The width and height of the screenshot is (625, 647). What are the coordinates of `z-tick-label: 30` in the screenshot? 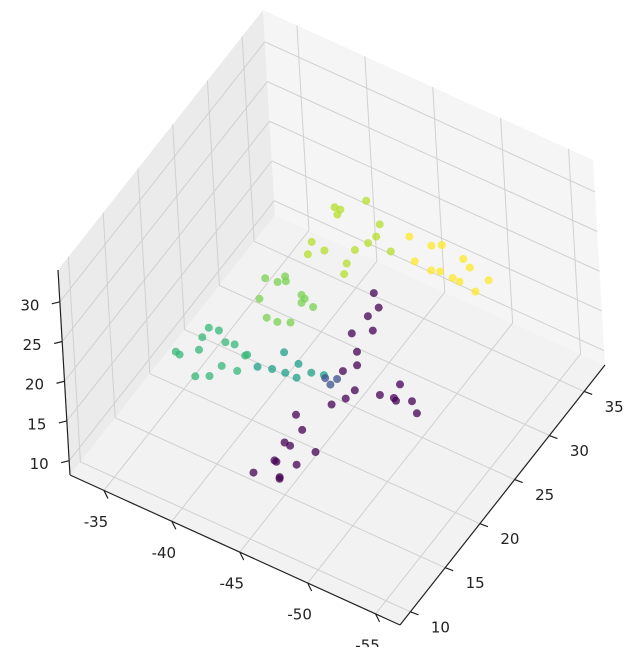 It's located at (29, 305).